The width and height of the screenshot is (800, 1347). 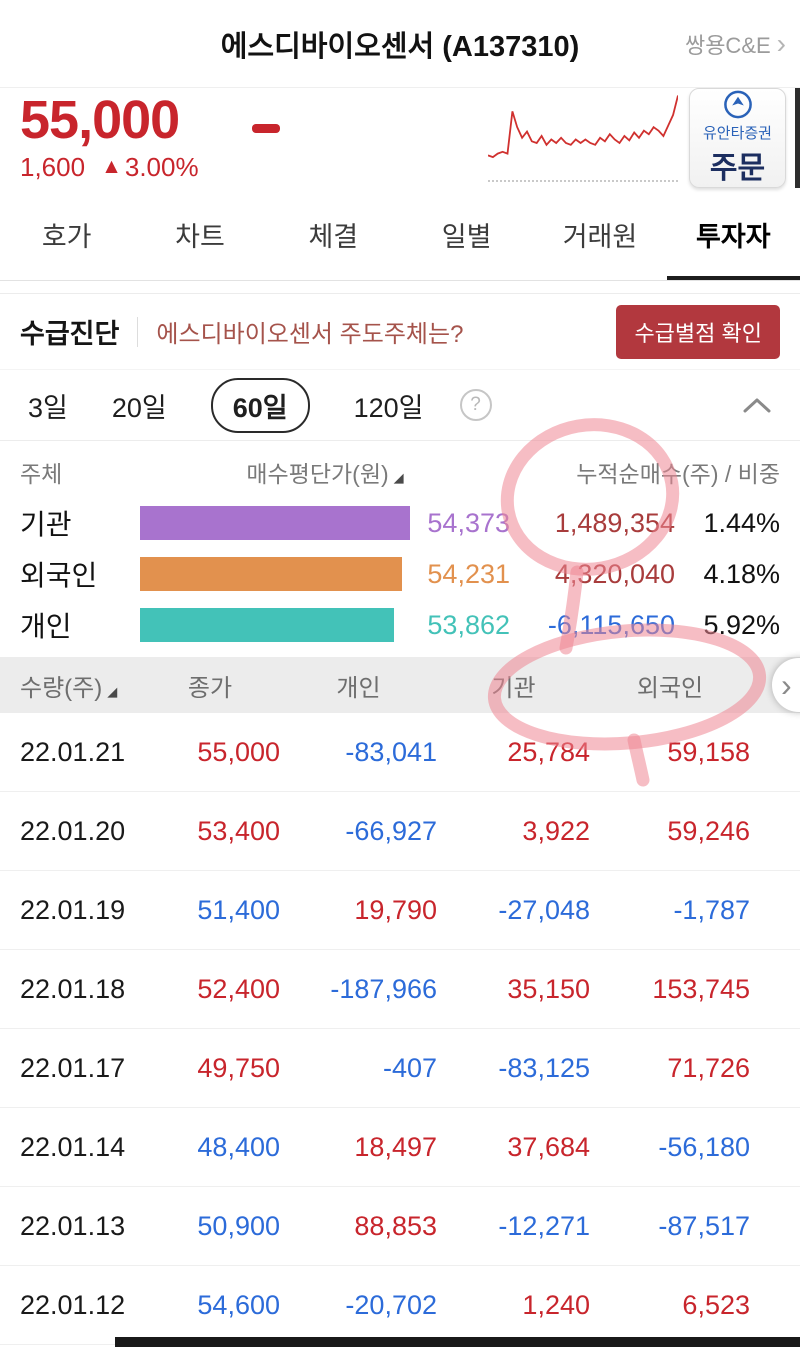 I want to click on tab-investors: 투자자, so click(x=733, y=237).